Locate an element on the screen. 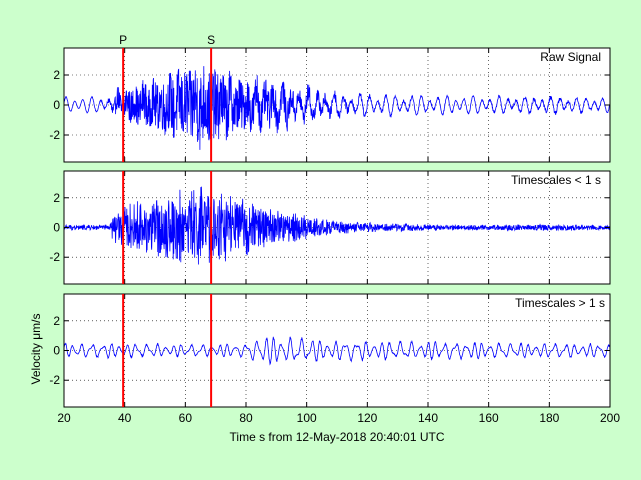  x-tick-label: 60 is located at coordinates (186, 418).